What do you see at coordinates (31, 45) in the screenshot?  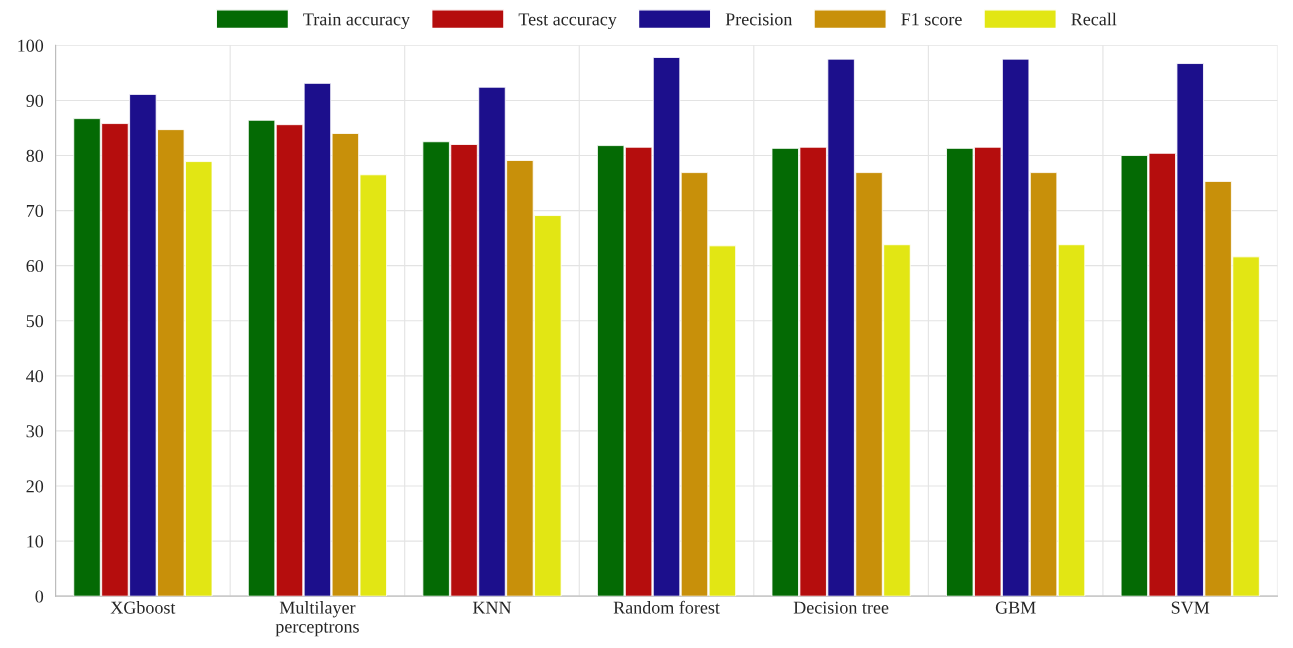 I see `y-tick-label: 100` at bounding box center [31, 45].